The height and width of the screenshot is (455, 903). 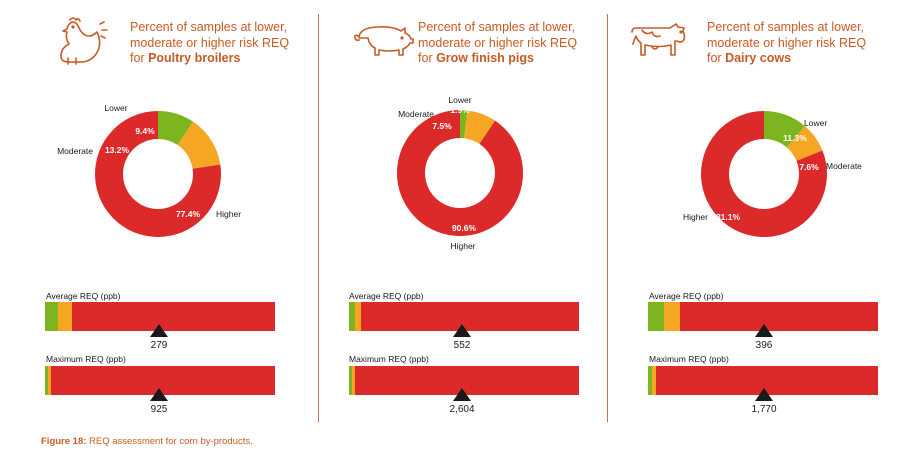 I want to click on value-label: 77.4%, so click(x=188, y=214).